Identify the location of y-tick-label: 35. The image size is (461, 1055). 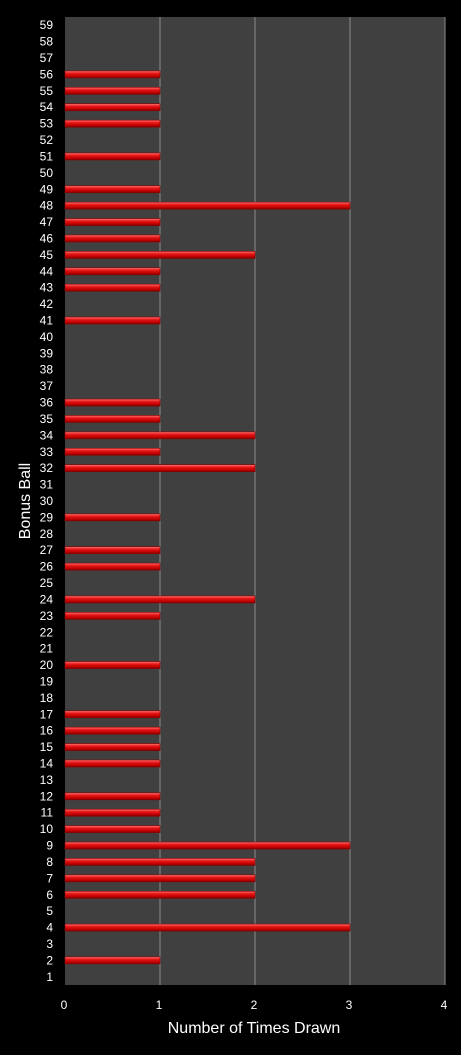
(47, 419).